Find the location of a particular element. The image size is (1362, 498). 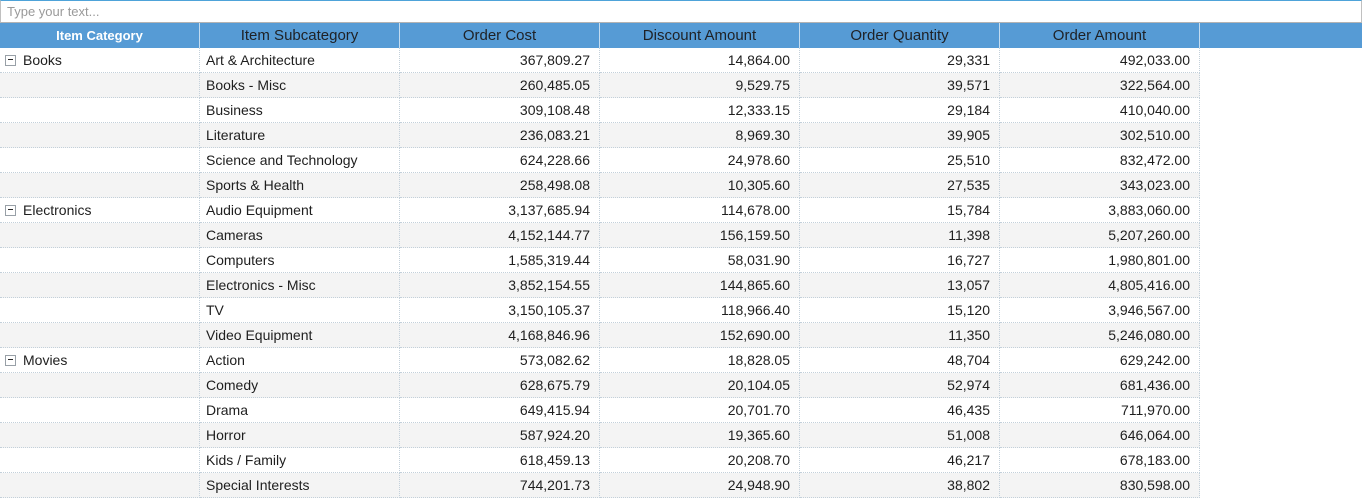

text-filter-input is located at coordinates (681, 11).